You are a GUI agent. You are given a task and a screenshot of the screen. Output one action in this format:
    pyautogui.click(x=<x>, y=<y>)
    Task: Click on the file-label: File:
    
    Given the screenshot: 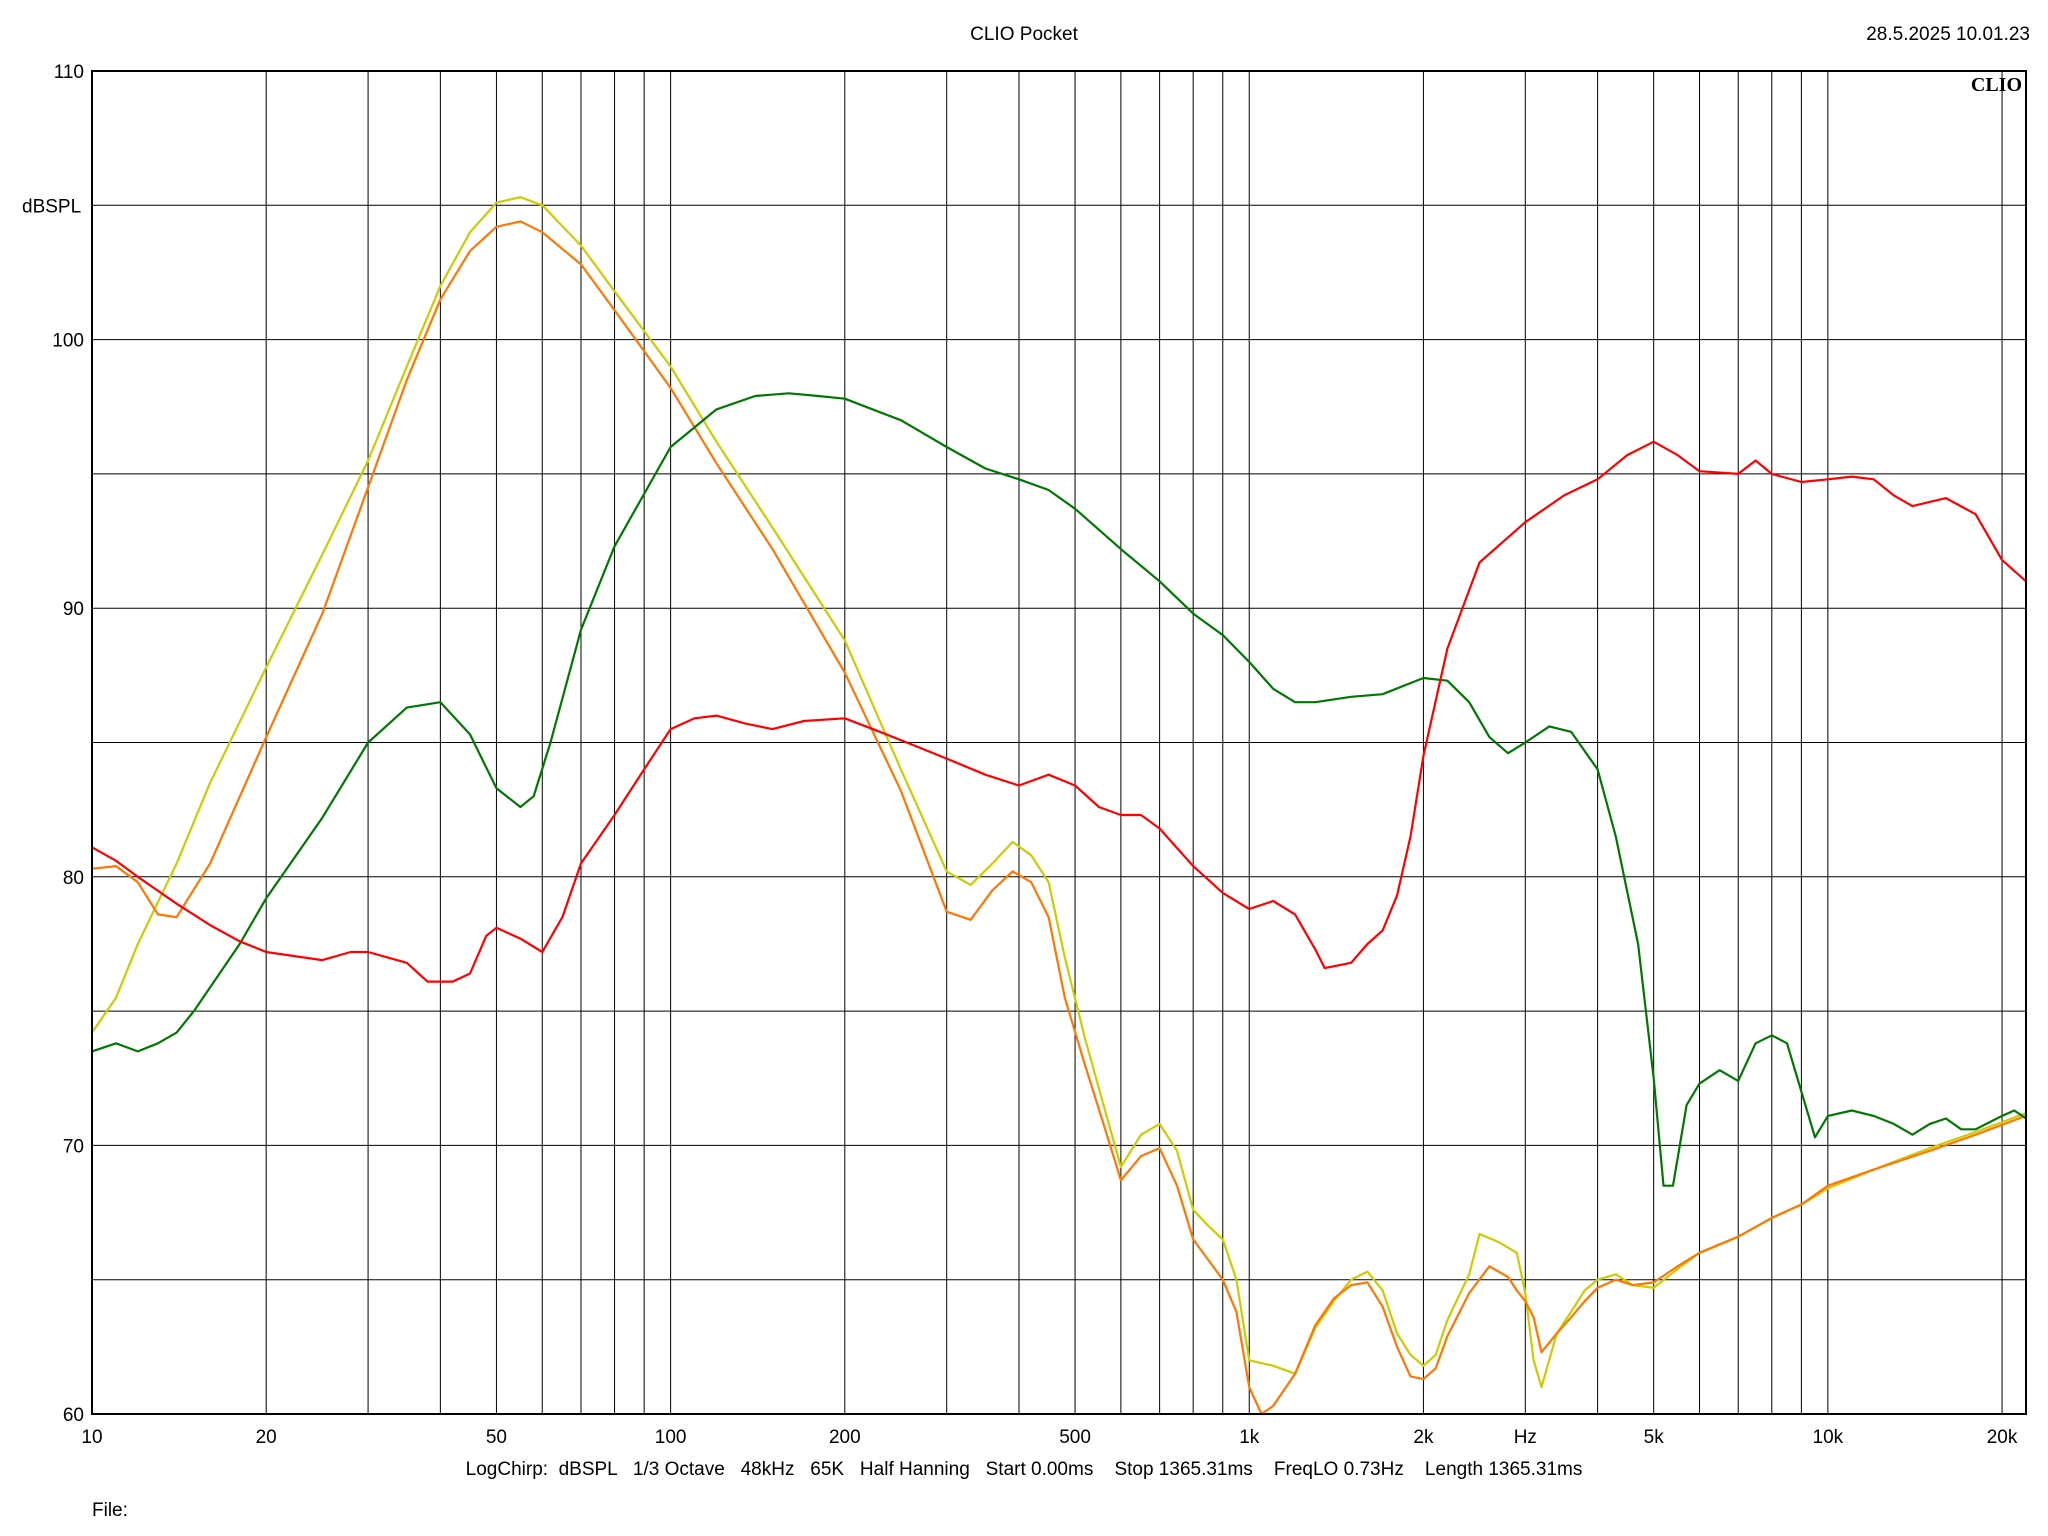 What is the action you would take?
    pyautogui.click(x=110, y=1510)
    